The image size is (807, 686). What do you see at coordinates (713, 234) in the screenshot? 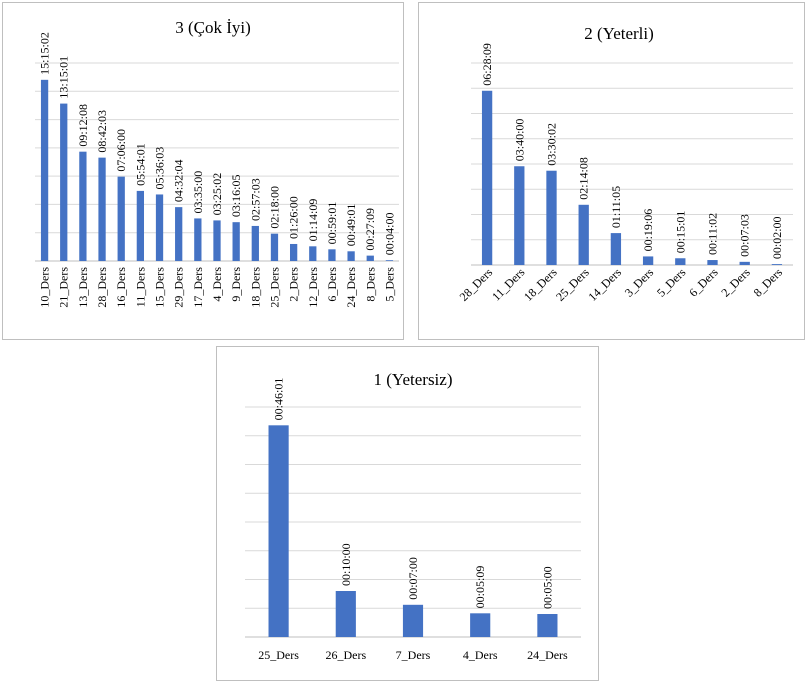
I see `data-label-6_Ders: 00:11:02` at bounding box center [713, 234].